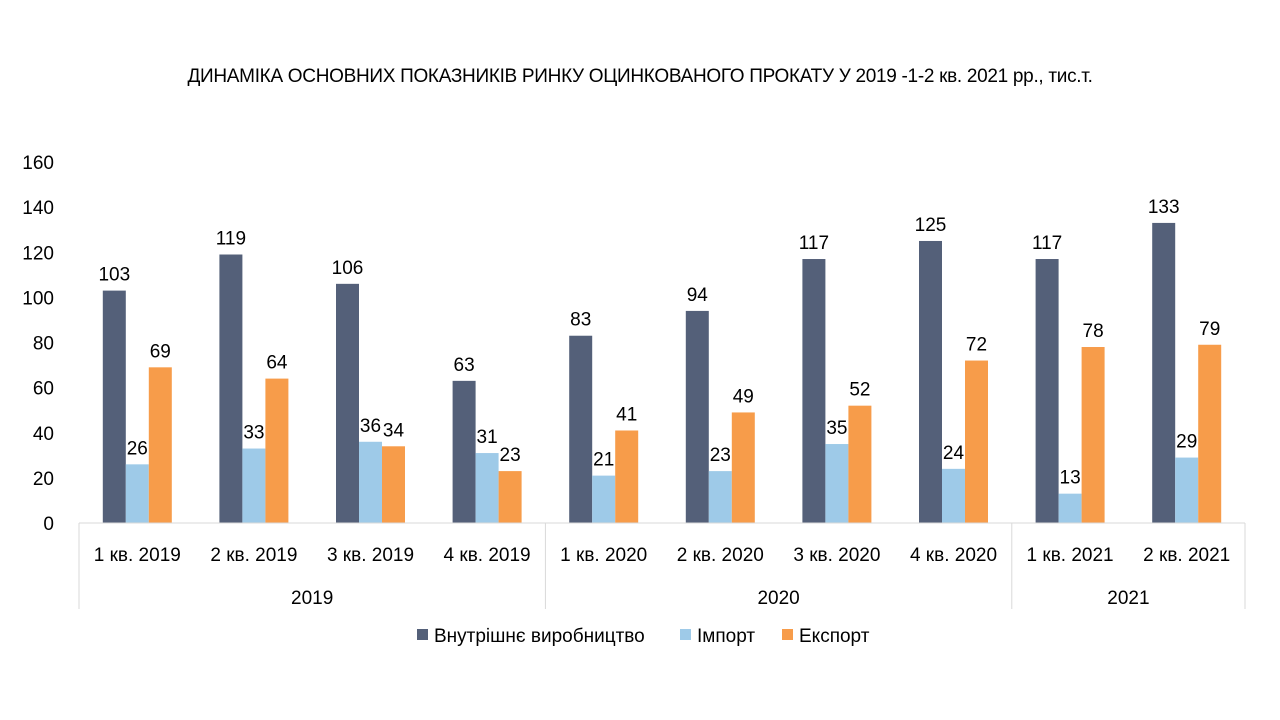 Image resolution: width=1280 pixels, height=720 pixels. What do you see at coordinates (1070, 555) in the screenshot?
I see `x-category-label: 1 кв. 2021` at bounding box center [1070, 555].